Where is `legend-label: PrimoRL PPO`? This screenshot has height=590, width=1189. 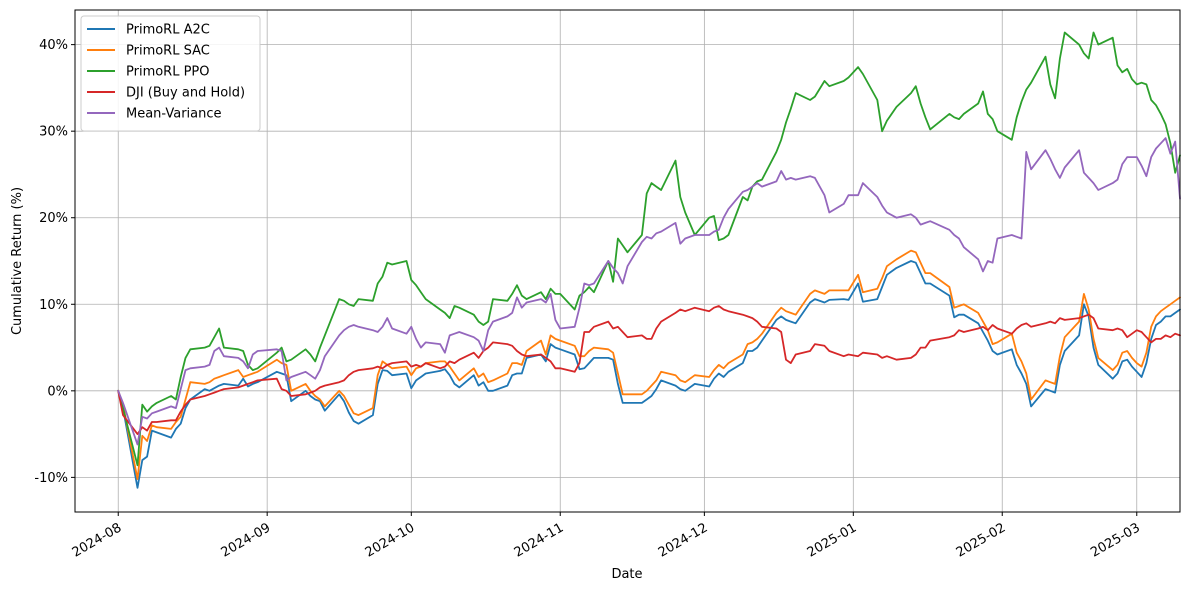 legend-label: PrimoRL PPO is located at coordinates (168, 72).